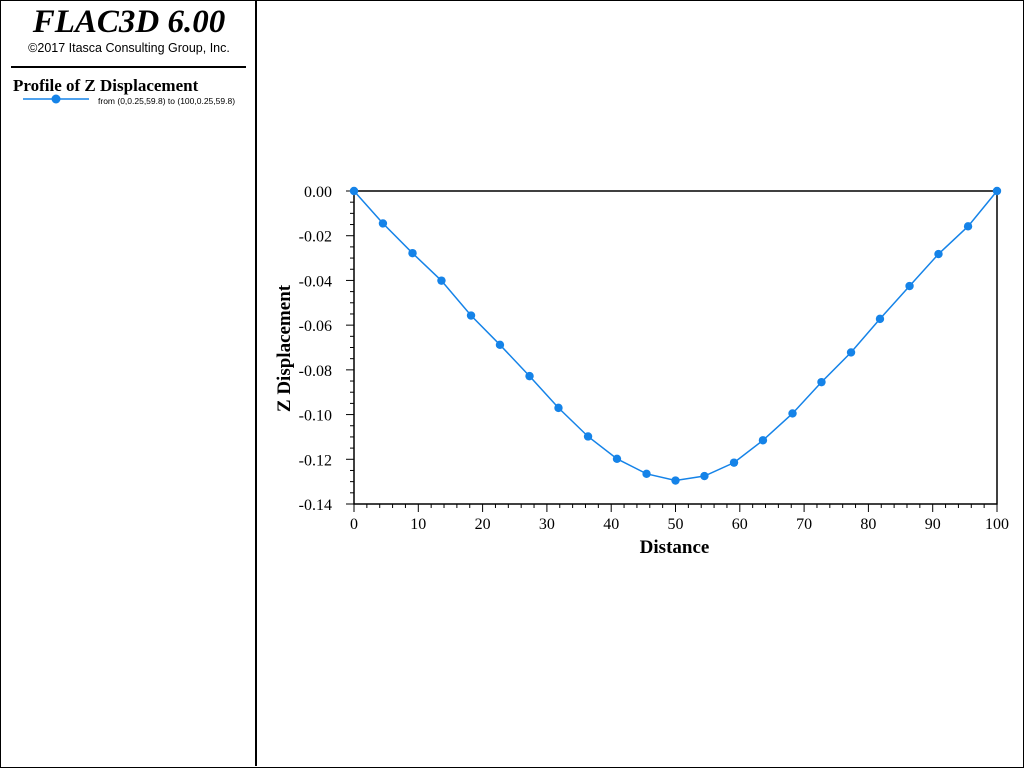  I want to click on x-tick-label: 90, so click(933, 524).